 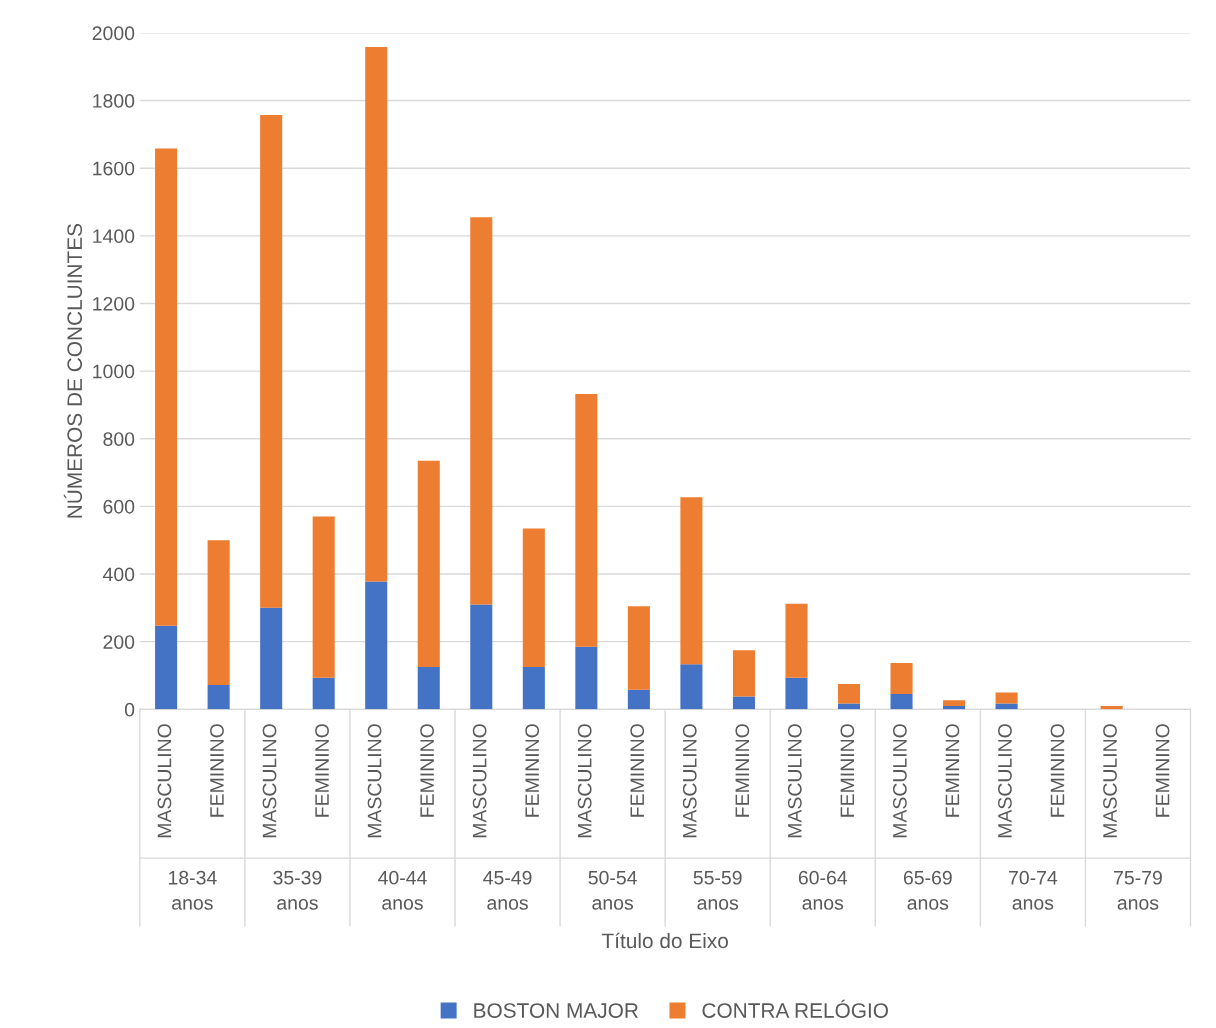 I want to click on y-tick-label: 0, so click(x=129, y=709).